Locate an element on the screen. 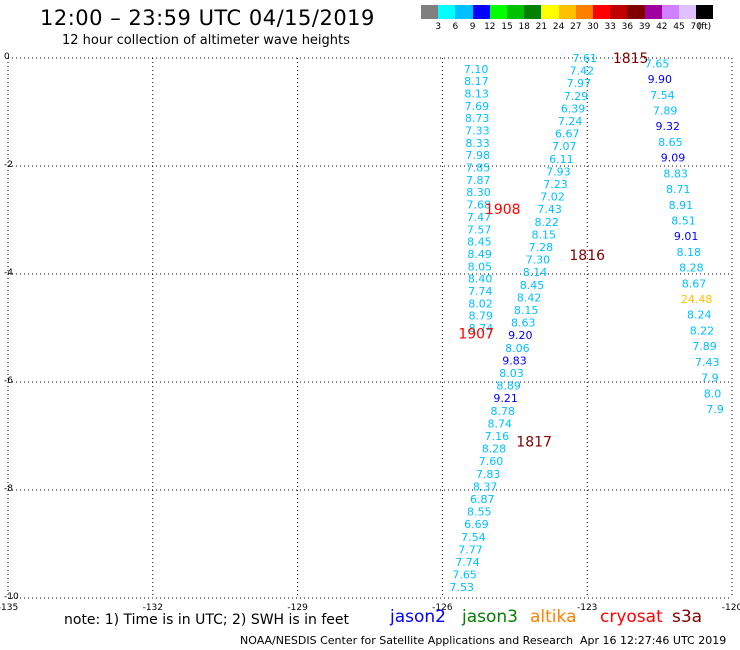 Image resolution: width=740 pixels, height=650 pixels. wave-height-value: 7.16 is located at coordinates (497, 436).